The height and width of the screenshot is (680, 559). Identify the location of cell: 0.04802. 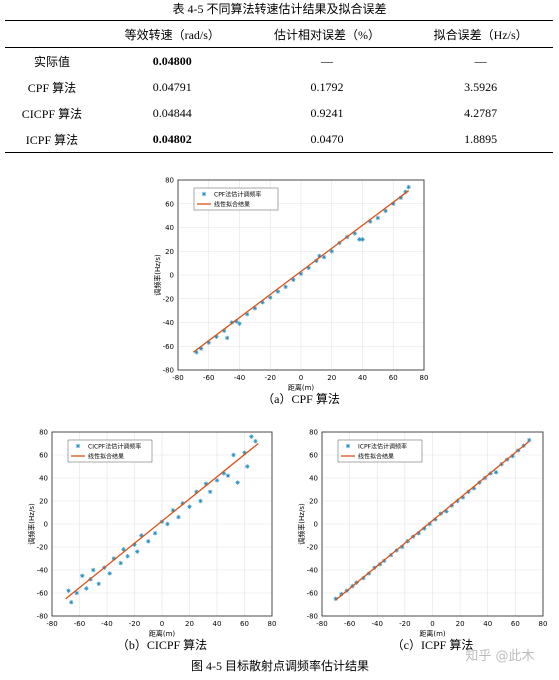
(172, 138).